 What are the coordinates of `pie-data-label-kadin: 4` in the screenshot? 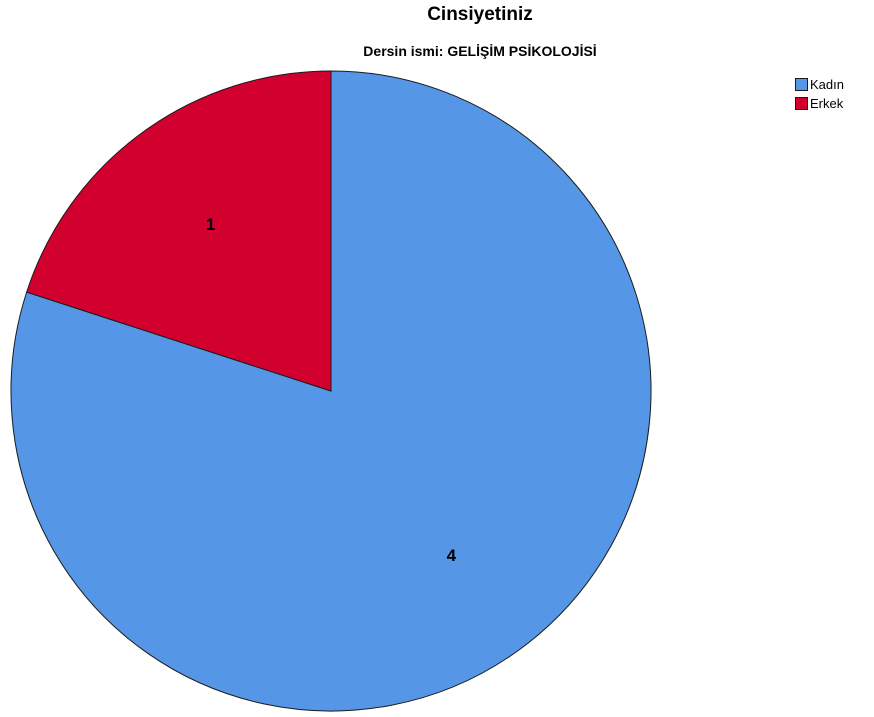 It's located at (452, 555).